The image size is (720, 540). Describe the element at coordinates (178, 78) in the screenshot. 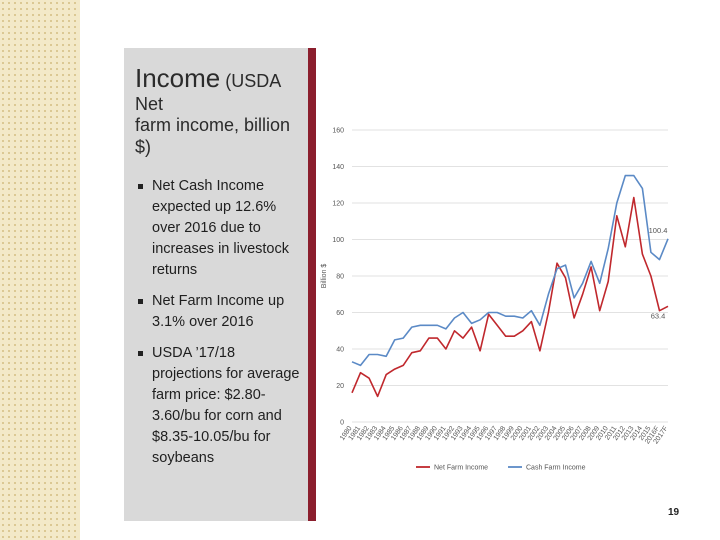

I see `title-main: Income` at that location.